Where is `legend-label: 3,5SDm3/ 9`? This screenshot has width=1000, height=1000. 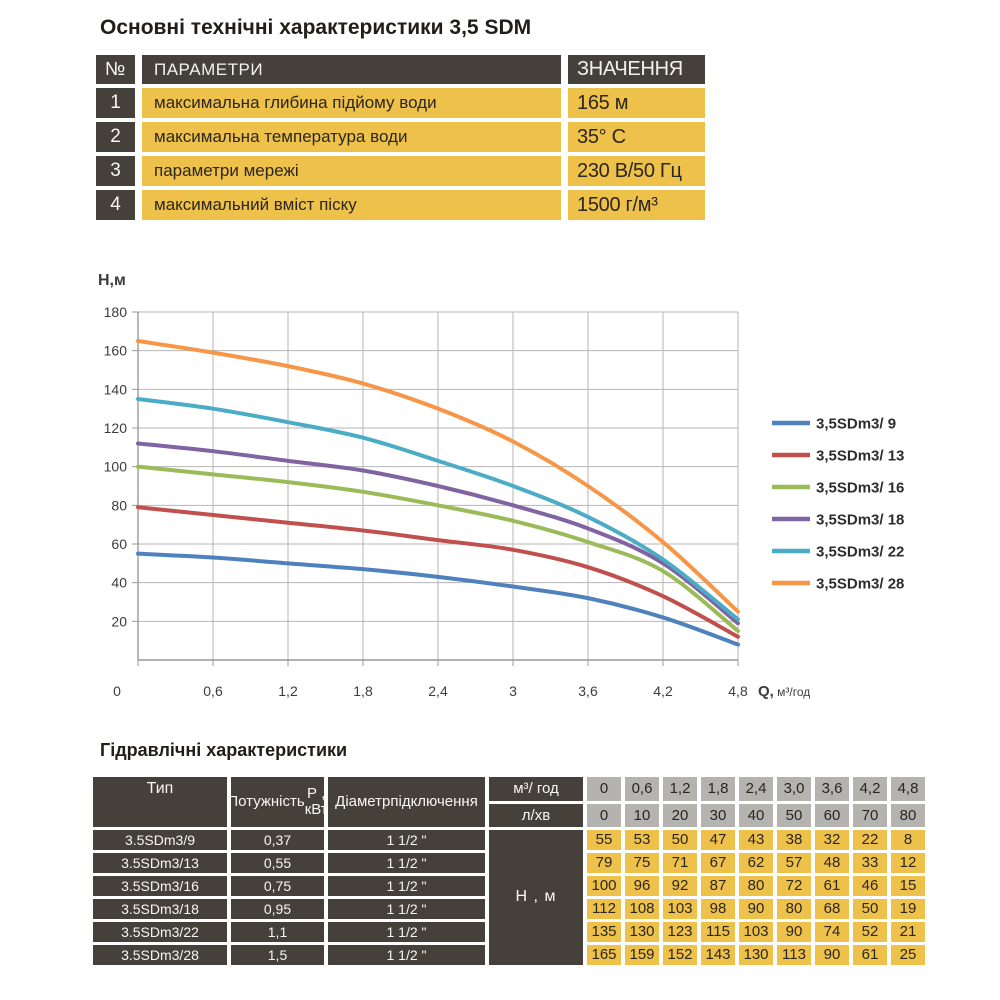 legend-label: 3,5SDm3/ 9 is located at coordinates (856, 424).